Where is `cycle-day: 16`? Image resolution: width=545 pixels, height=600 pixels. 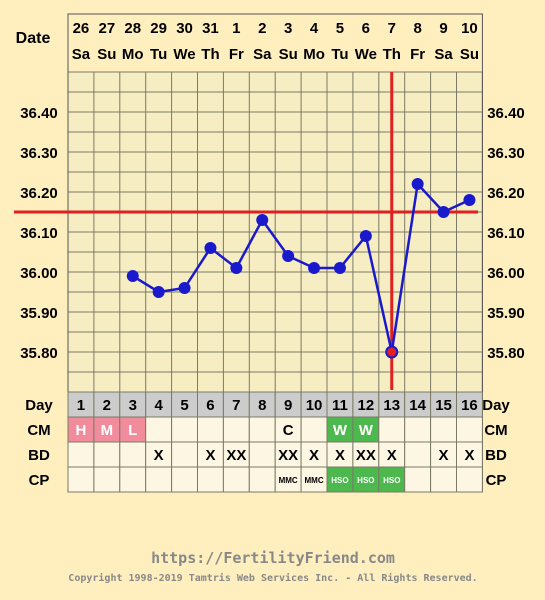 cycle-day: 16 is located at coordinates (469, 405).